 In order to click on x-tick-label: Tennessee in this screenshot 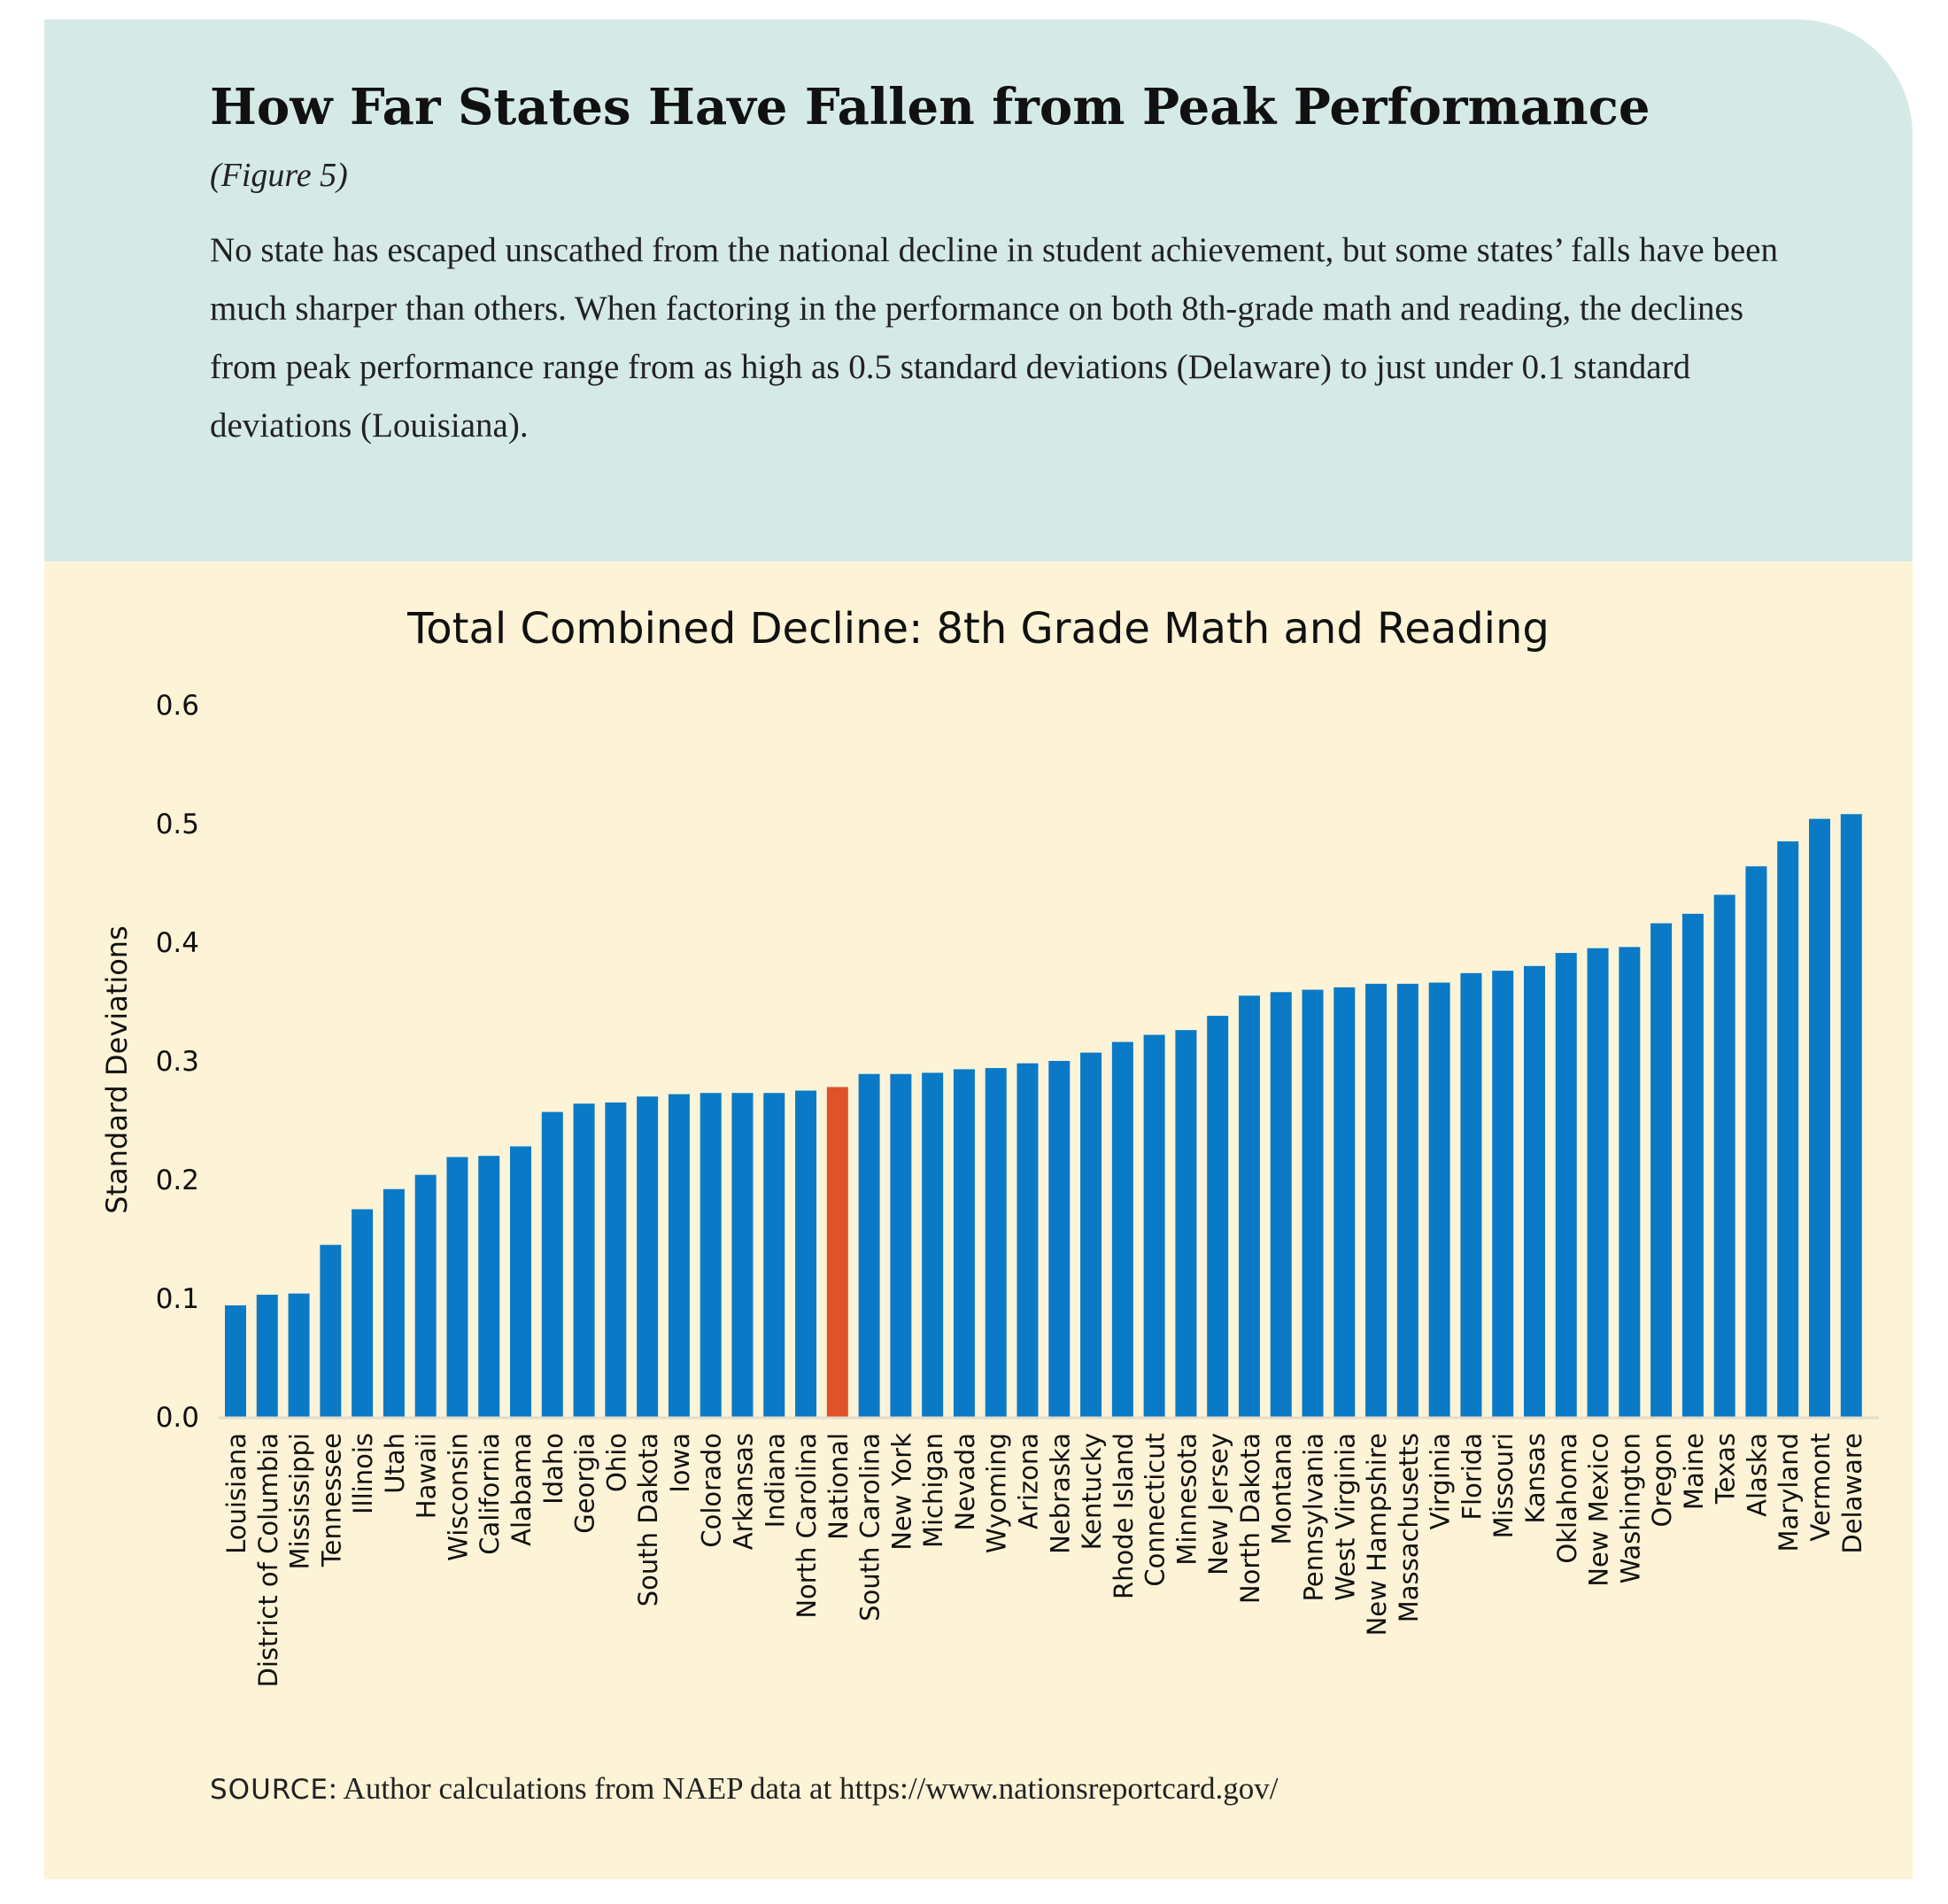, I will do `click(331, 1500)`.